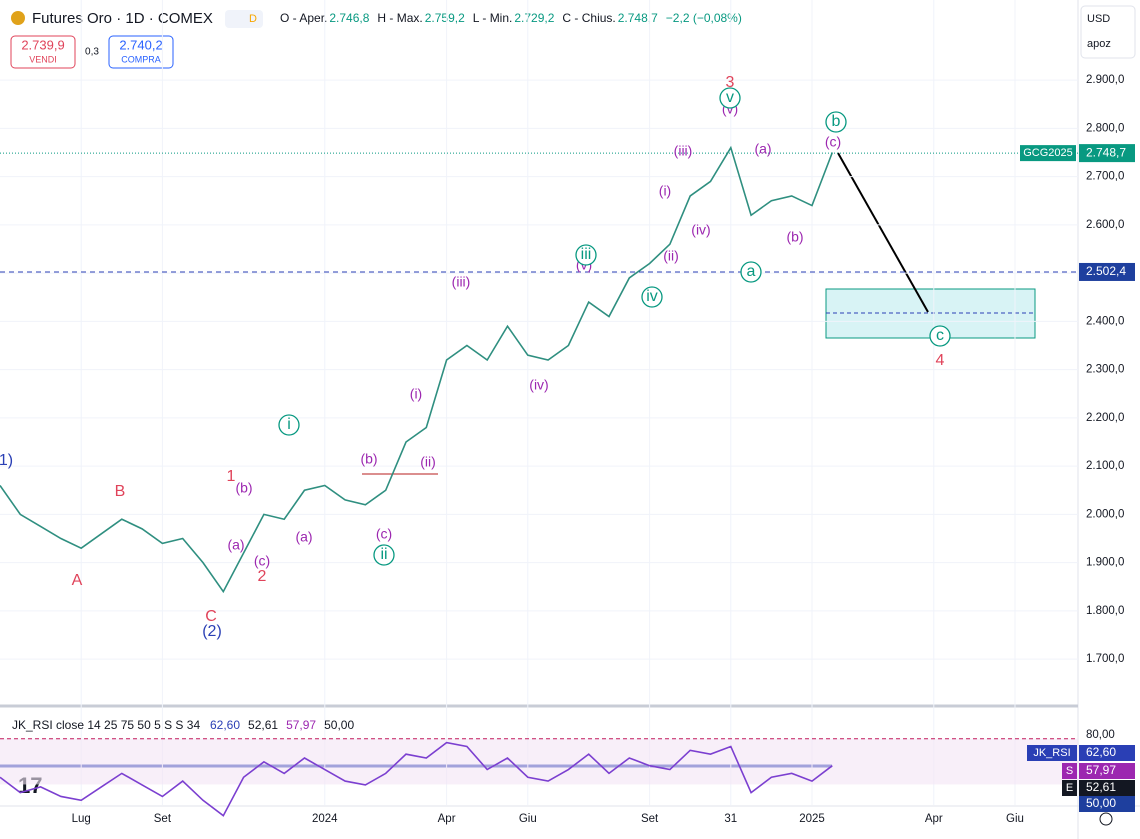 The width and height of the screenshot is (1140, 839). I want to click on wave-label: B, so click(120, 491).